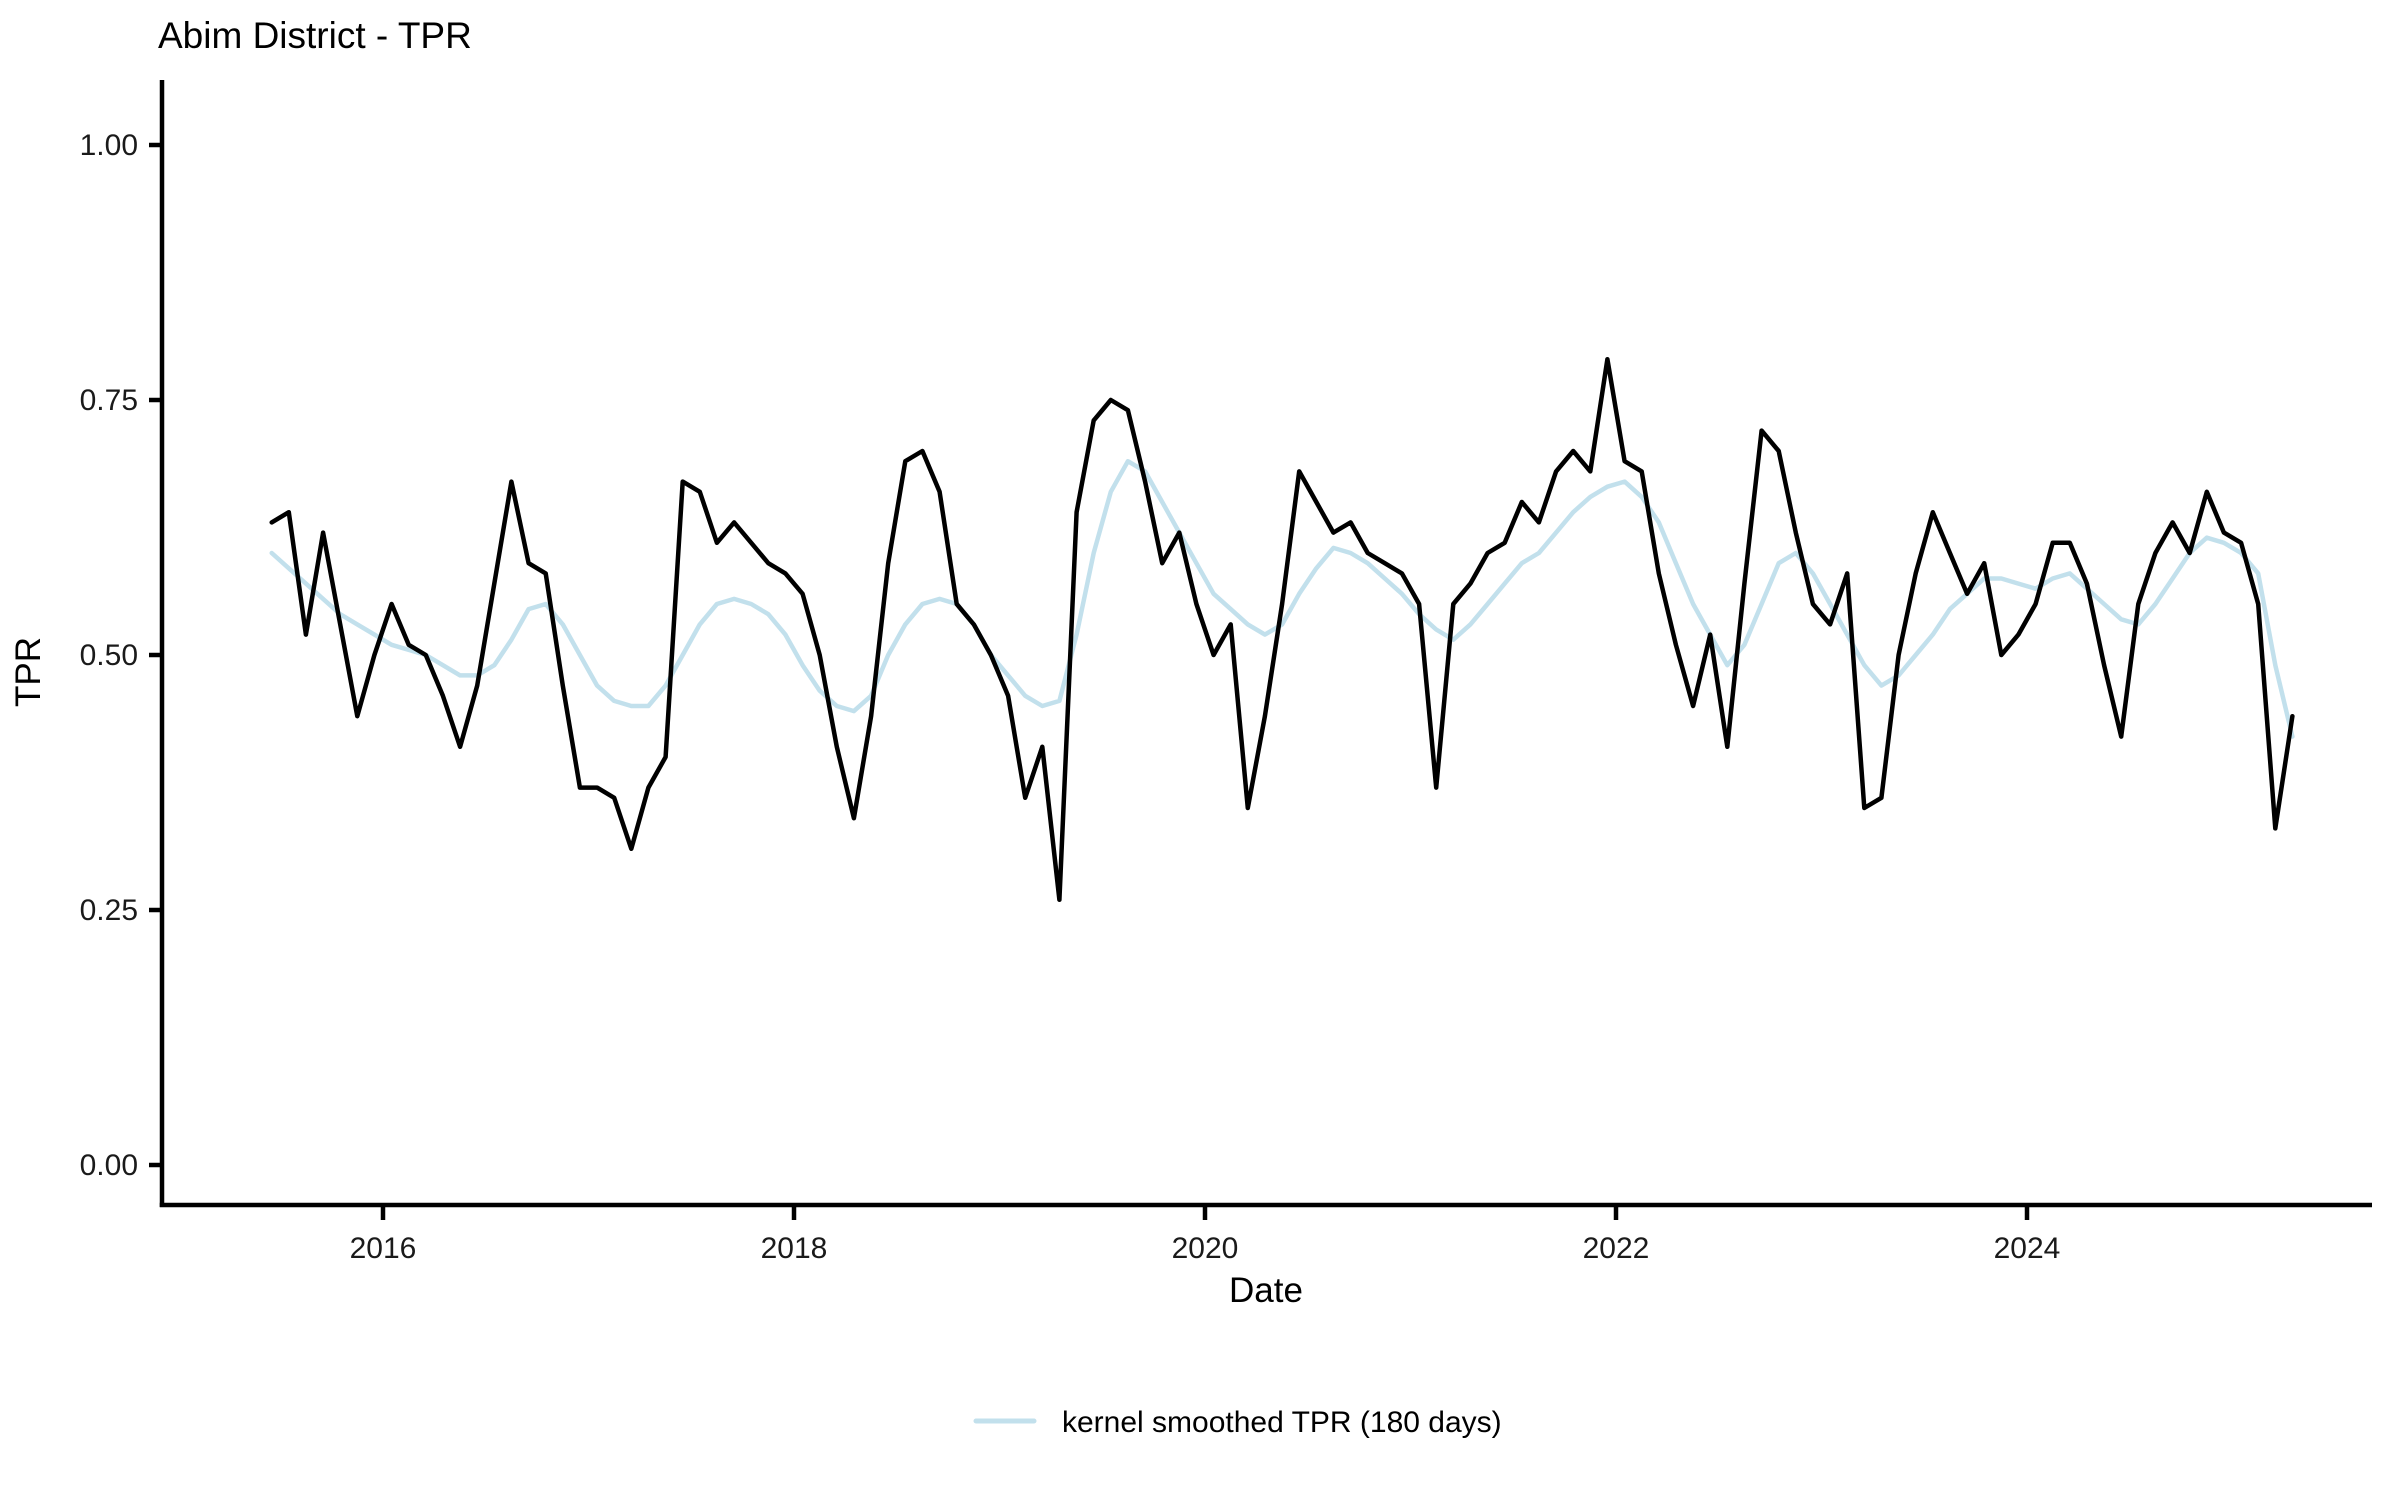 Image resolution: width=2400 pixels, height=1500 pixels. I want to click on y-axis-ticks: 0.00 0.25 0.50 0.75 1.00, so click(121, 655).